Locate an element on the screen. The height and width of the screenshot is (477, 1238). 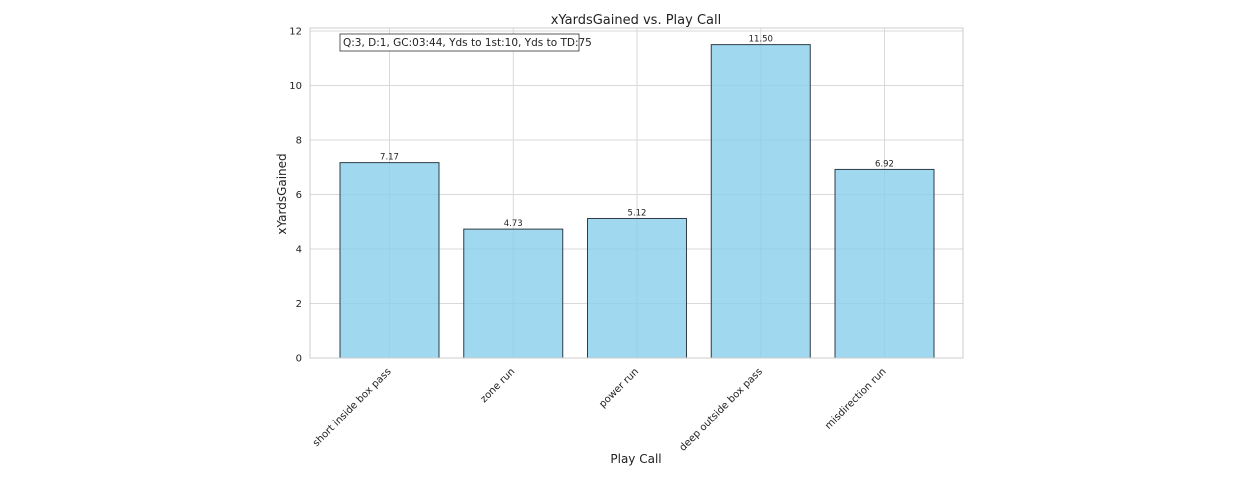
y-tick-label: 4 is located at coordinates (299, 250).